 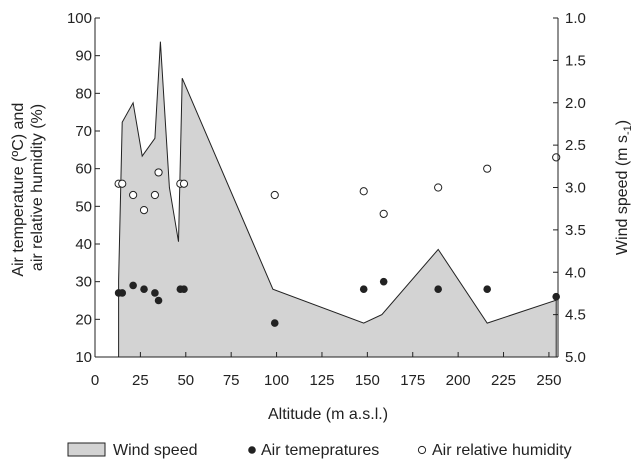 I want to click on y-right-tick-label: 5.0, so click(x=575, y=357).